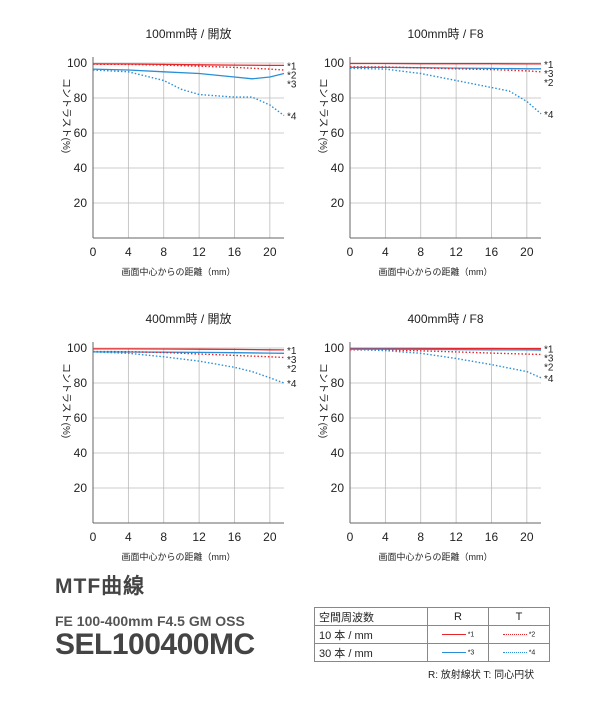 Image resolution: width=600 pixels, height=703 pixels. What do you see at coordinates (458, 616) in the screenshot?
I see `legend-col-r: R` at bounding box center [458, 616].